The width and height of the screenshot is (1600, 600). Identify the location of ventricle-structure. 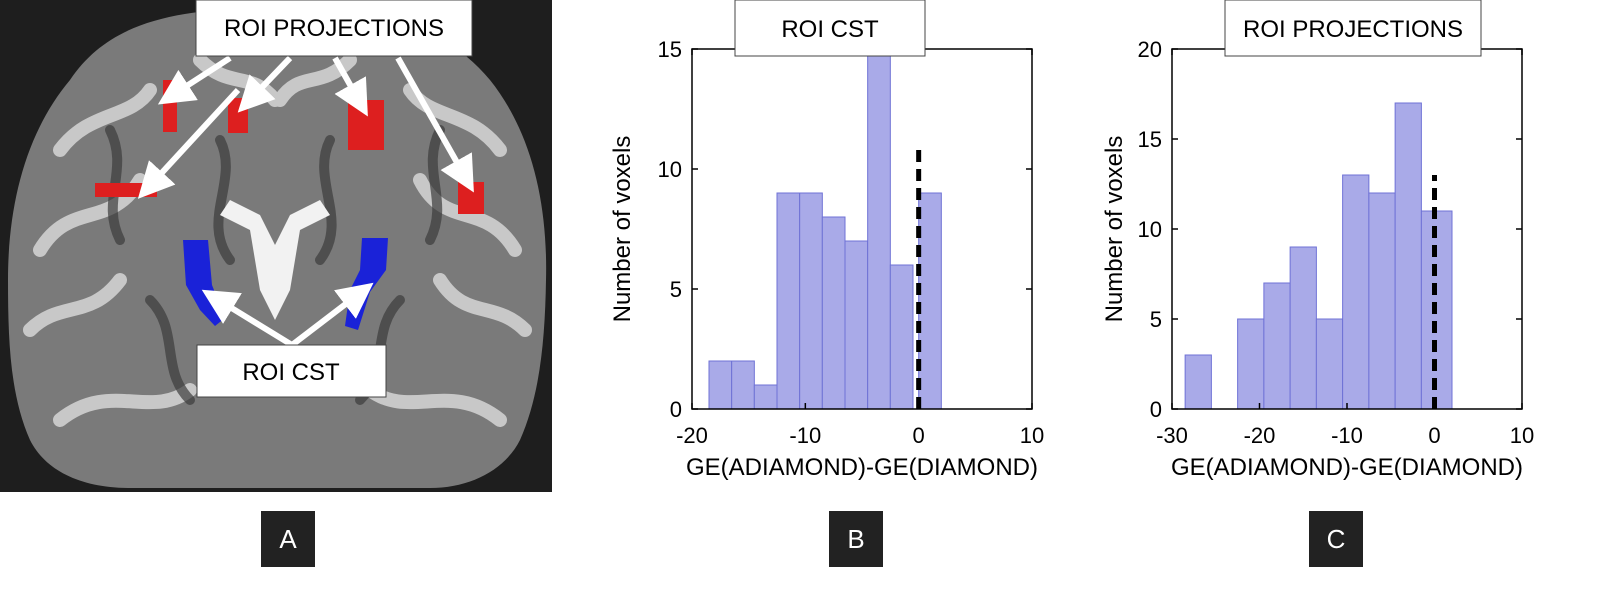
(275, 260).